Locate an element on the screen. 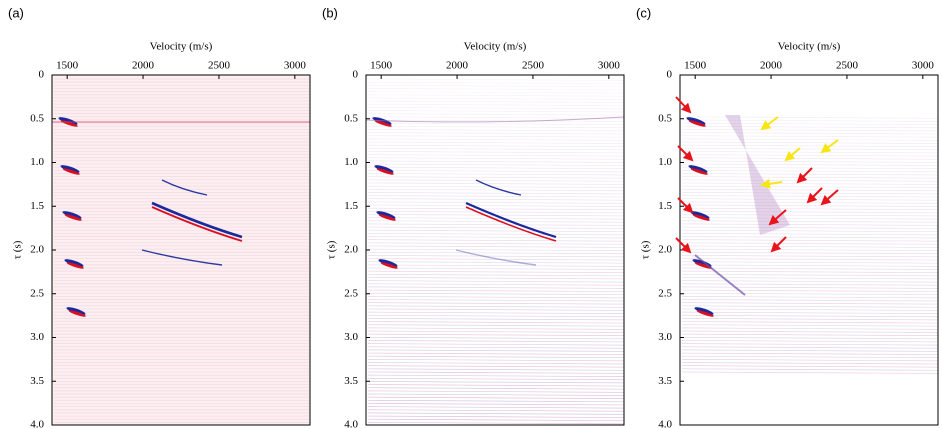  x-tick-label: 3000 is located at coordinates (923, 66).